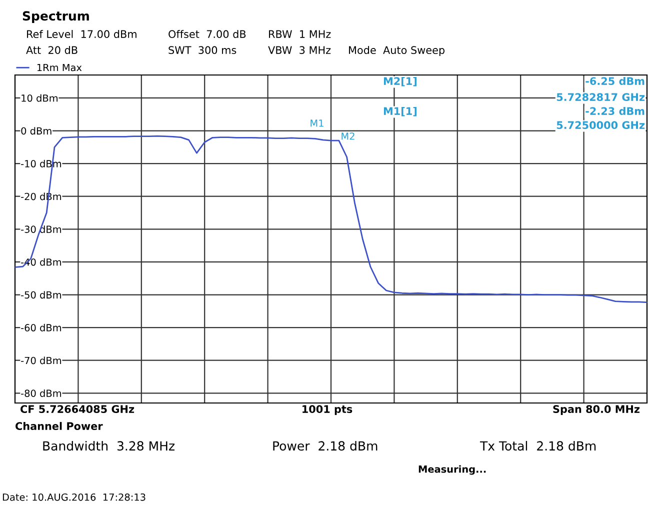 Image resolution: width=655 pixels, height=508 pixels. I want to click on y-tick-label: -80 dBm, so click(41, 393).